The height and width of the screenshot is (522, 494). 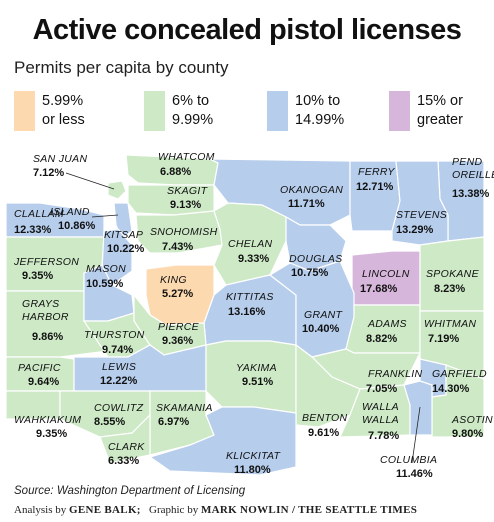 I want to click on county-value-asotin: 9.80%, so click(x=467, y=434).